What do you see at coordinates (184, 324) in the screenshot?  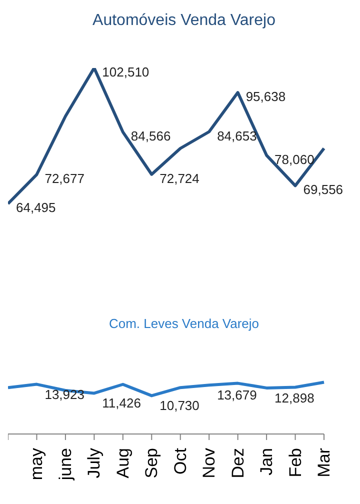 I see `text: Com. Leves Venda Varejo` at bounding box center [184, 324].